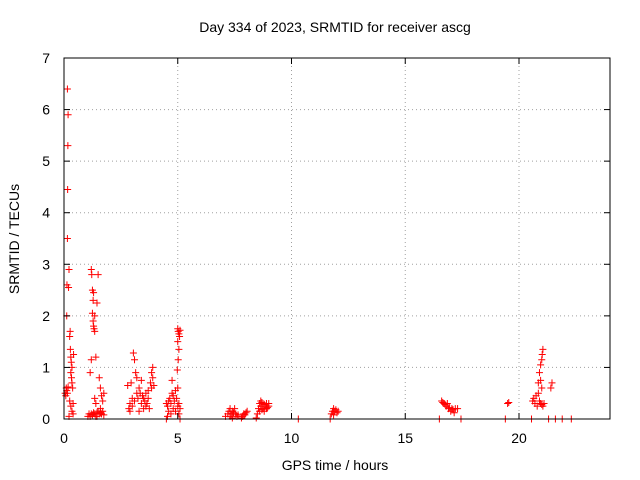 The image size is (640, 480). Describe the element at coordinates (335, 465) in the screenshot. I see `x-axis-label: GPS time / hours` at that location.